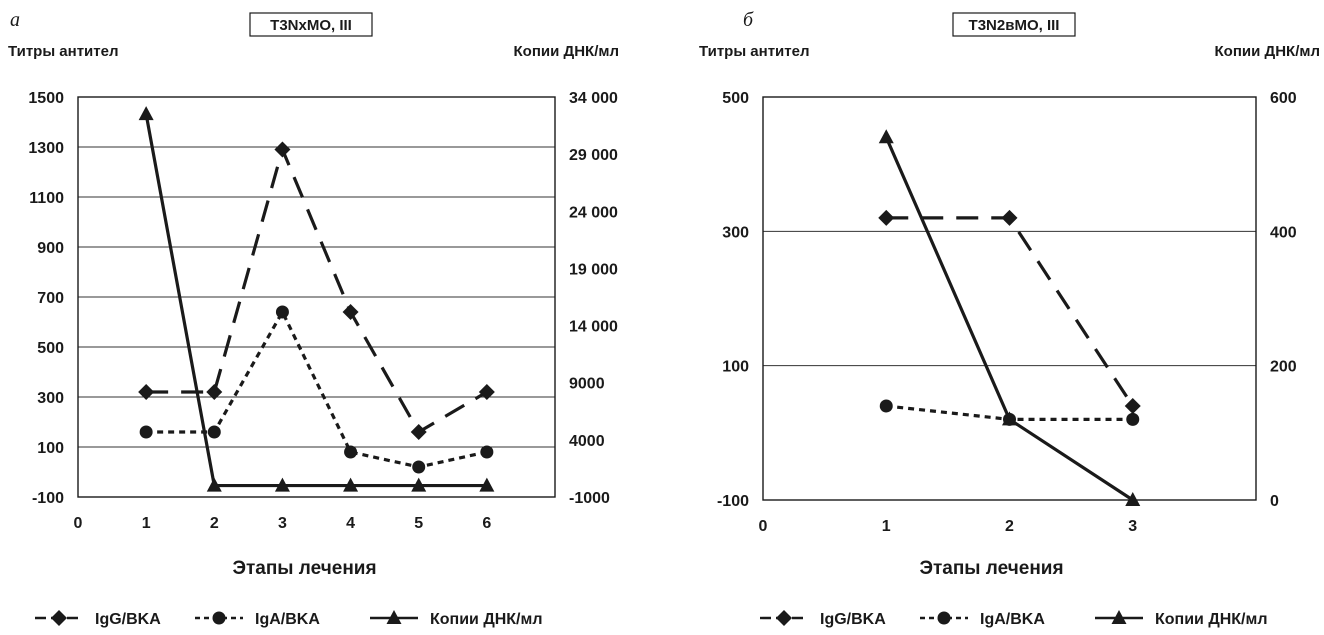 This screenshot has height=635, width=1324. What do you see at coordinates (1283, 98) in the screenshot?
I see `y-tick-right: 600` at bounding box center [1283, 98].